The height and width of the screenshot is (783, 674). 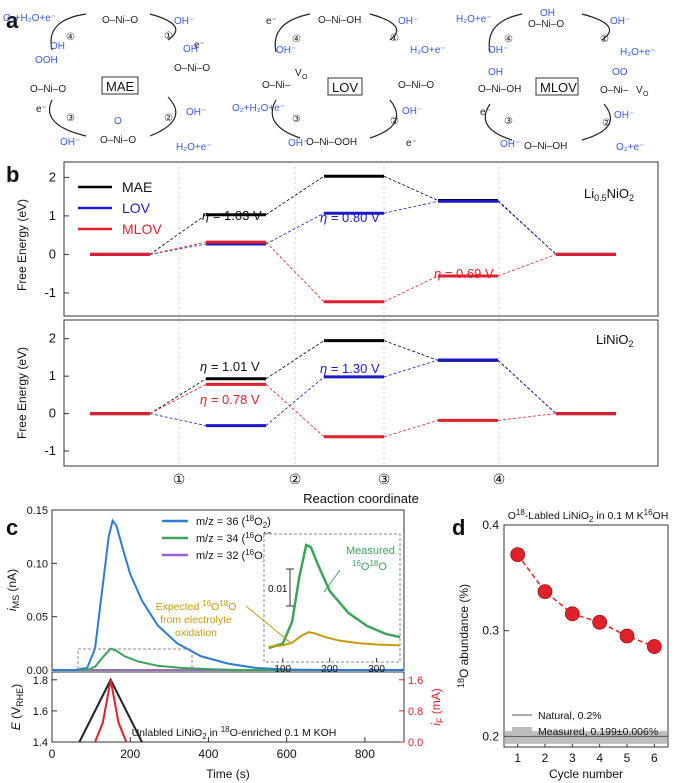 I want to click on mae-arrow-1-in: OH⁻, so click(x=184, y=21).